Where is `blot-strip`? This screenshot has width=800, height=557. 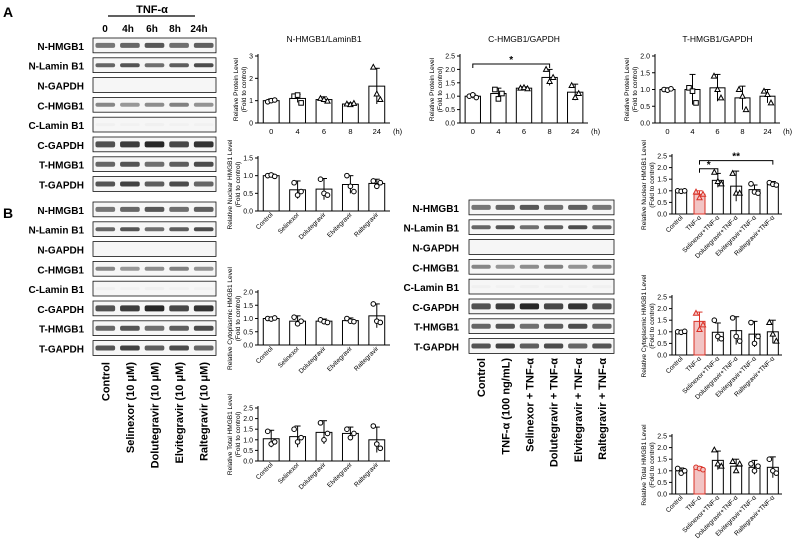 blot-strip is located at coordinates (541, 326).